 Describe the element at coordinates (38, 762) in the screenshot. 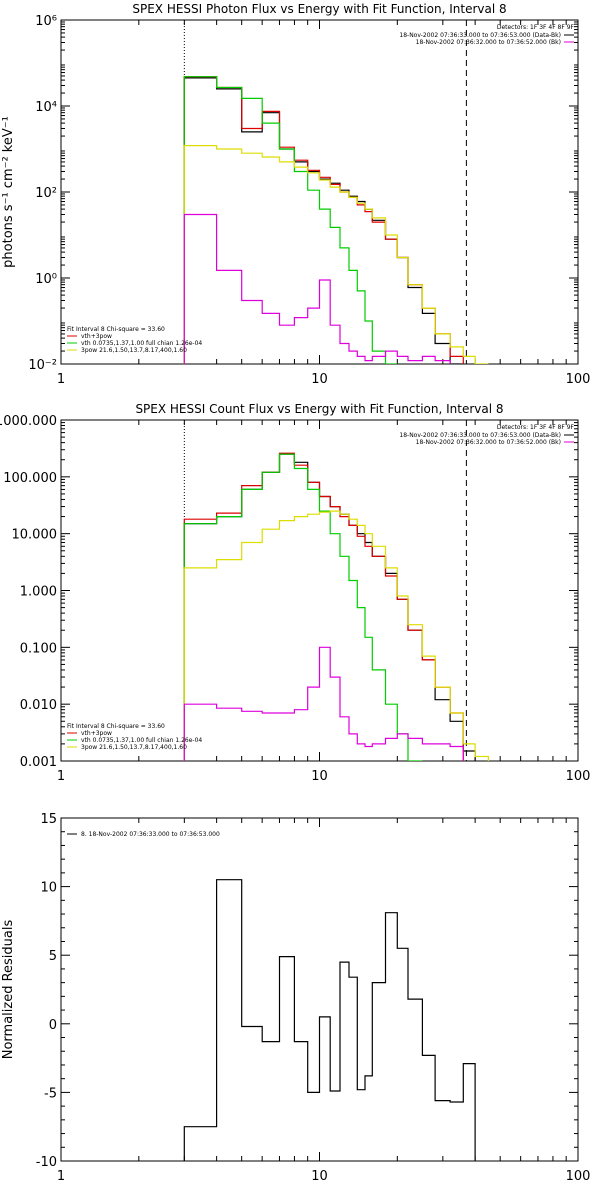

I see `y-tick-label: 0.001` at that location.